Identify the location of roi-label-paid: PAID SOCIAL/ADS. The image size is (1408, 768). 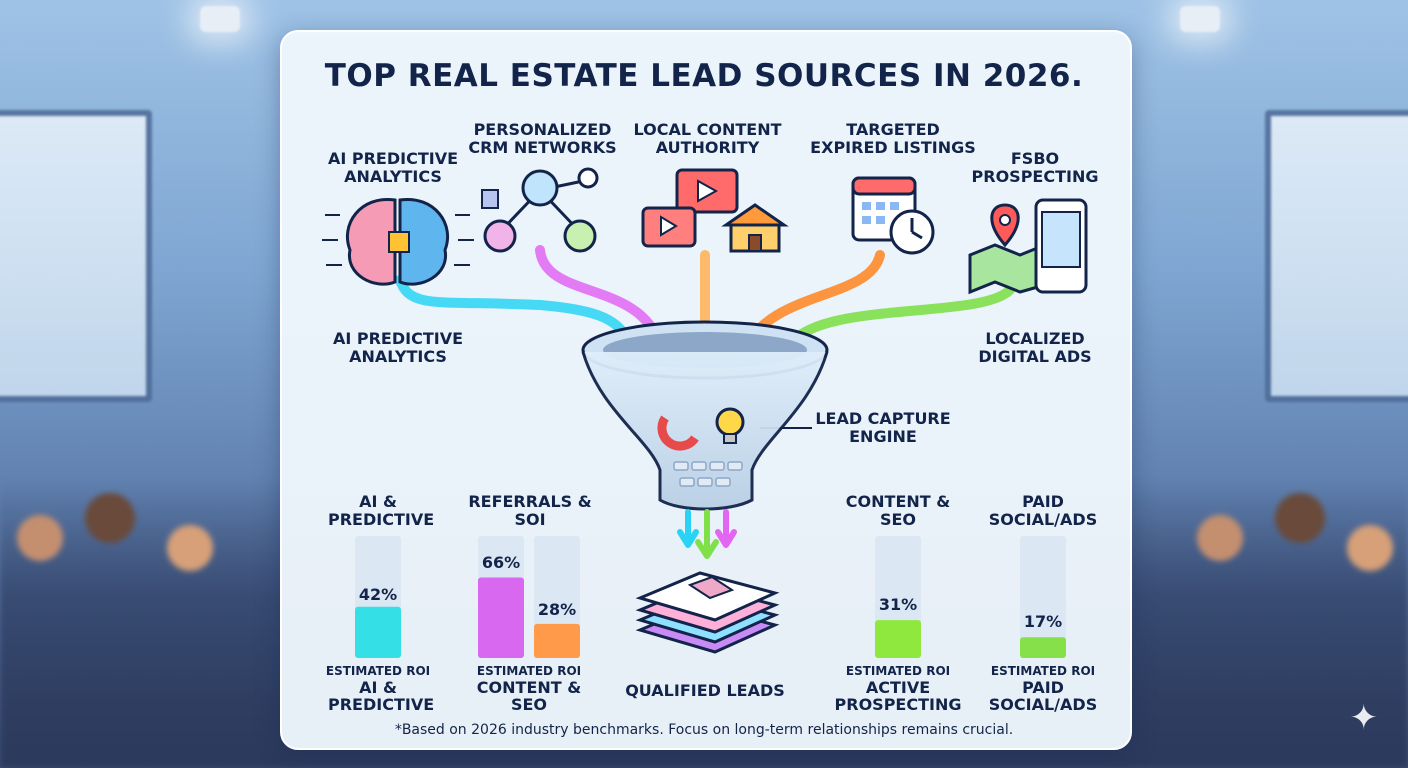
(1043, 696).